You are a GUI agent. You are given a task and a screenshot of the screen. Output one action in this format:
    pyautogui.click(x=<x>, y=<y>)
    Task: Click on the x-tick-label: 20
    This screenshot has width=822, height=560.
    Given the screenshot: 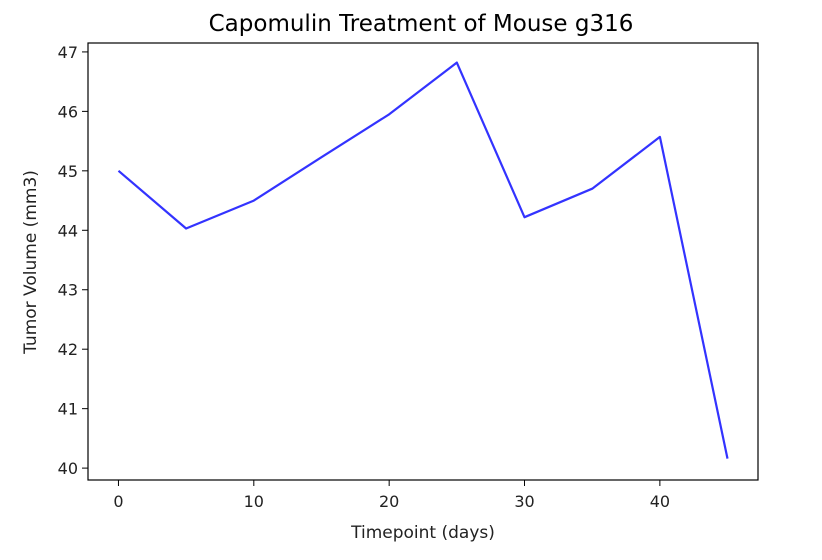 What is the action you would take?
    pyautogui.click(x=389, y=501)
    